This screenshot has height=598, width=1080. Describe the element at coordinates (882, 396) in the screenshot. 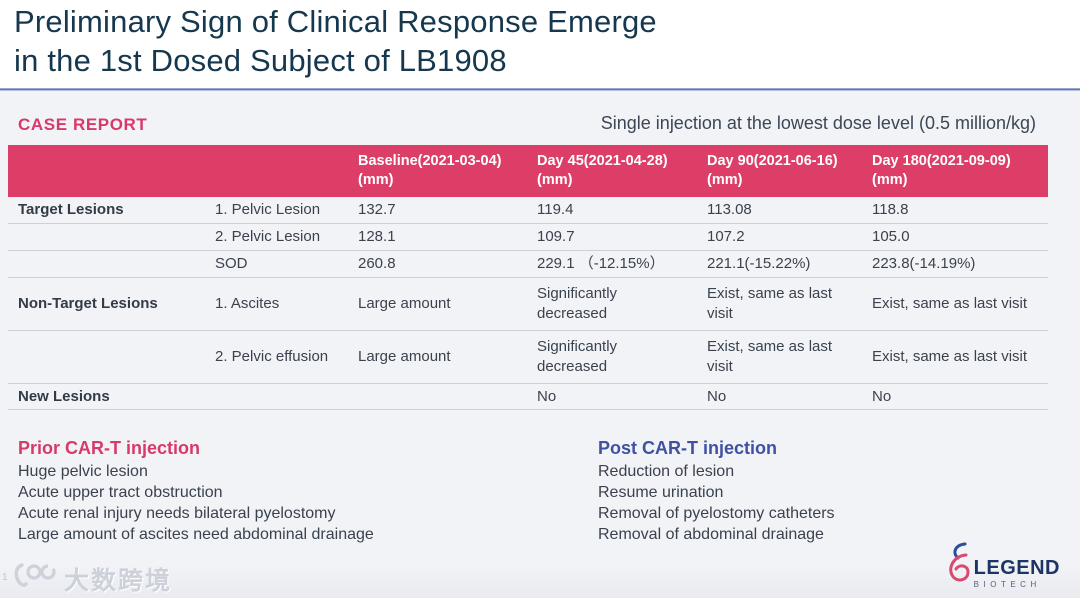

I see `row-value-day180: No` at that location.